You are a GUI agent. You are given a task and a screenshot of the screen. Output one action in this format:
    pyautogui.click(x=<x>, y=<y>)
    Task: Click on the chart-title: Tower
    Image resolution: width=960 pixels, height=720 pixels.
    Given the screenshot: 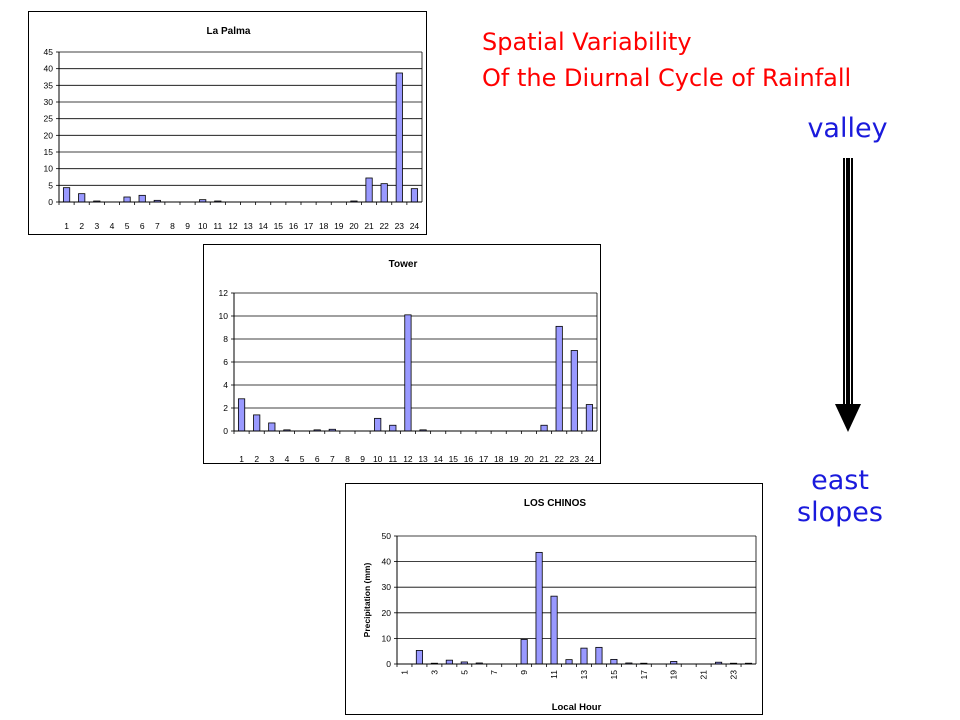 What is the action you would take?
    pyautogui.click(x=403, y=264)
    